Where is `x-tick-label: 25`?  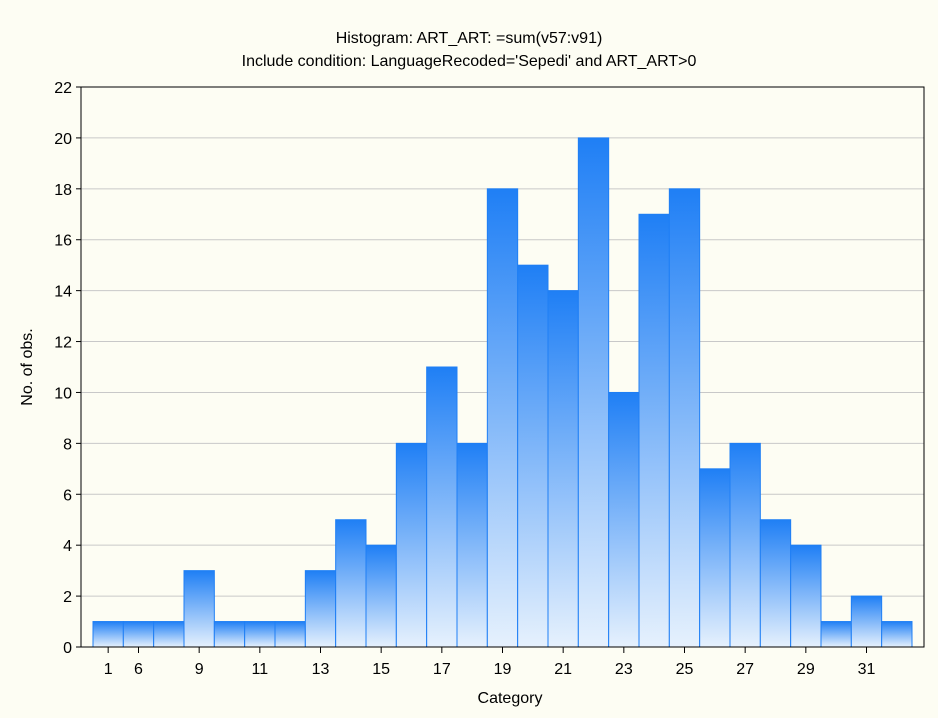 x-tick-label: 25 is located at coordinates (685, 669).